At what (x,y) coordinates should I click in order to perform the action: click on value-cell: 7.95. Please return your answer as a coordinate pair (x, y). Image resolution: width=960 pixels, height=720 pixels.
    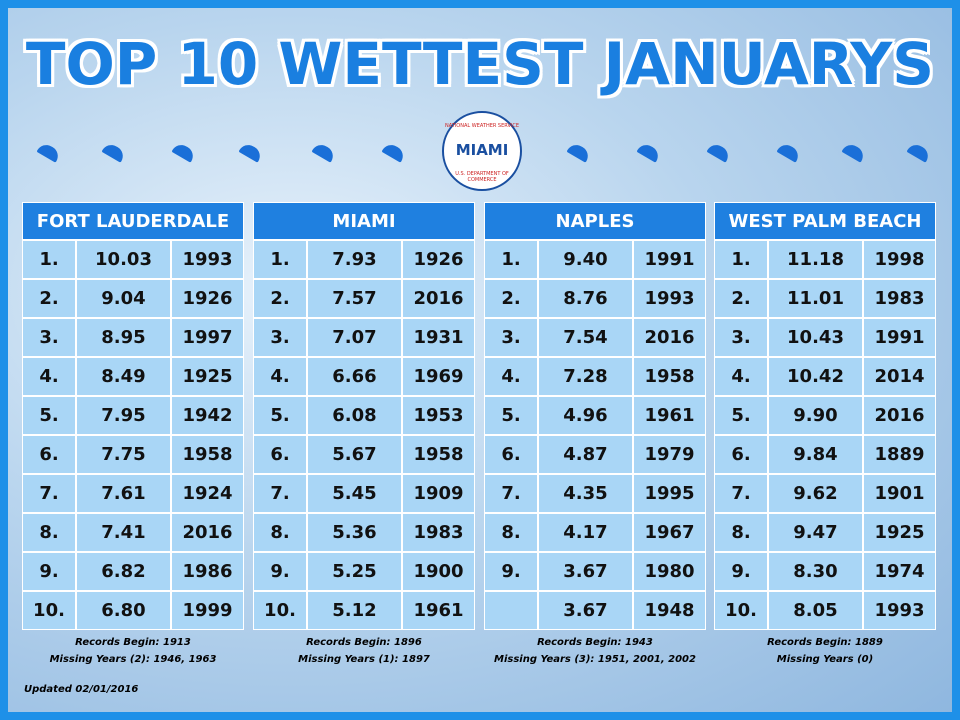
    Looking at the image, I should click on (123, 415).